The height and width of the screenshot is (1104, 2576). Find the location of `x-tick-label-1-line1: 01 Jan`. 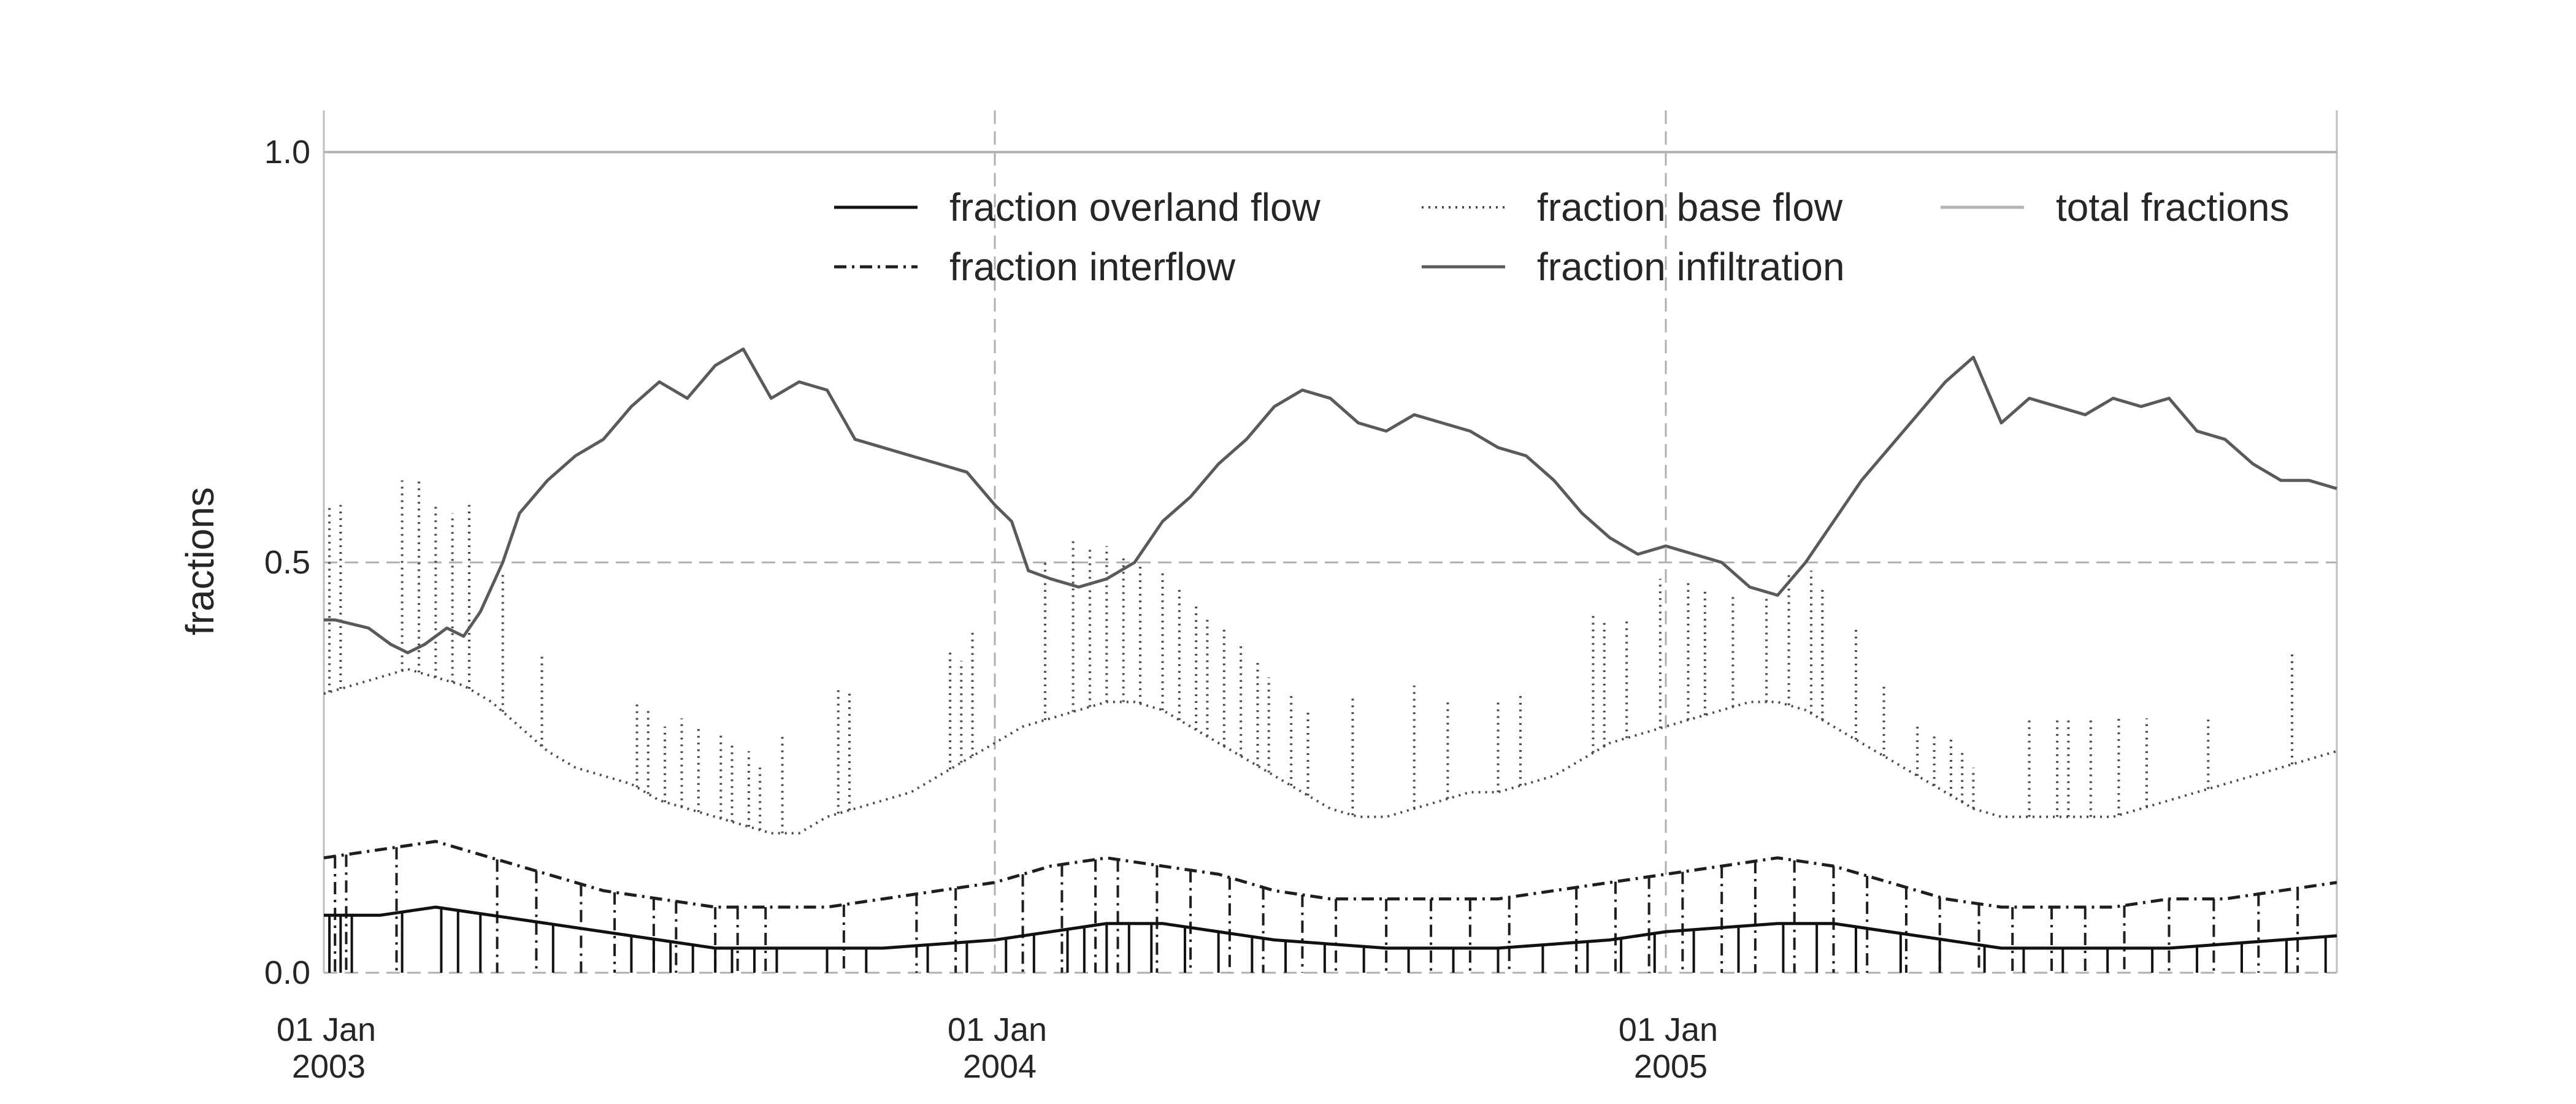

x-tick-label-1-line1: 01 Jan is located at coordinates (997, 1029).